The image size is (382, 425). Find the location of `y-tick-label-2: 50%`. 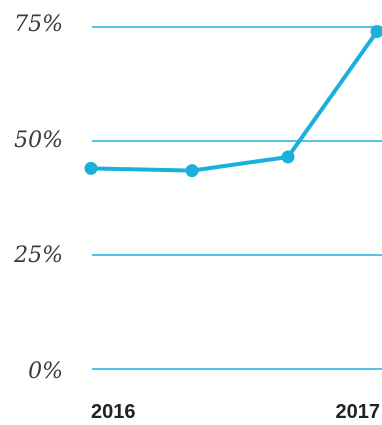

y-tick-label-2: 50% is located at coordinates (38, 140).